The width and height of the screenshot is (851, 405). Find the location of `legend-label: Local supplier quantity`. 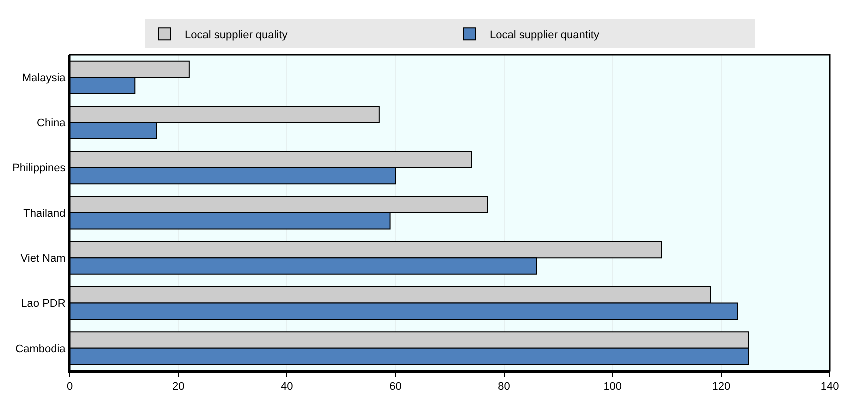

legend-label: Local supplier quantity is located at coordinates (545, 35).